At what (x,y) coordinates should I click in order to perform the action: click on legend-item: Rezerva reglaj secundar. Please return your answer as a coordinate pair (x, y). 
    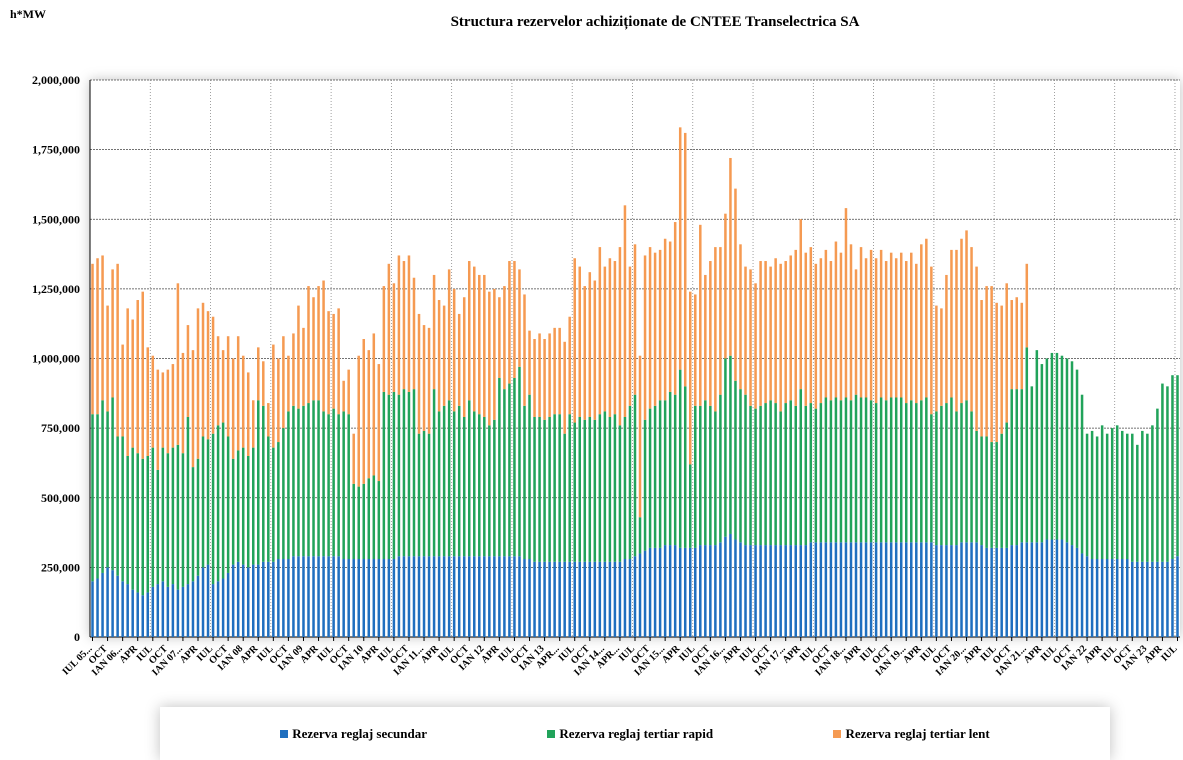
    Looking at the image, I should click on (353, 734).